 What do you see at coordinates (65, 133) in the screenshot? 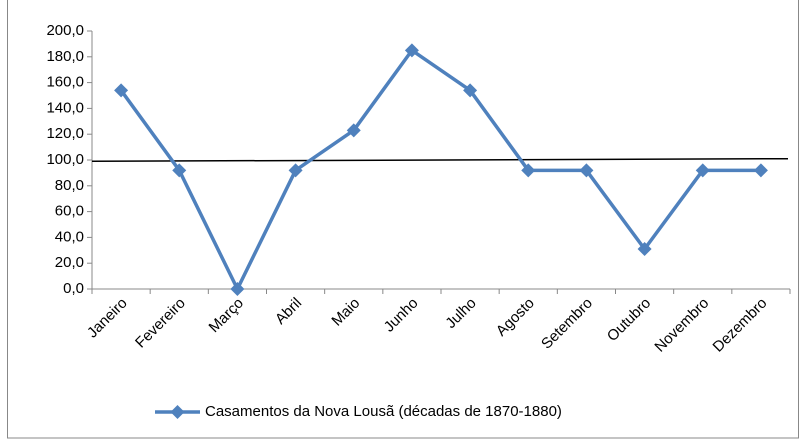
I see `y-tick-label: 120,0` at bounding box center [65, 133].